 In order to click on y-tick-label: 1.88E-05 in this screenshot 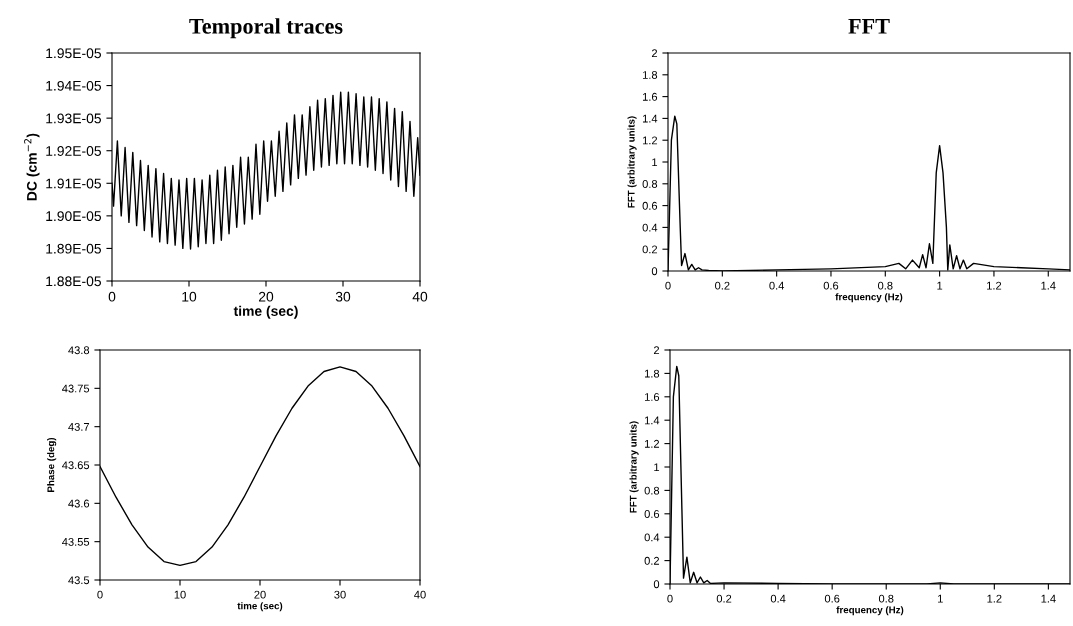, I will do `click(74, 281)`.